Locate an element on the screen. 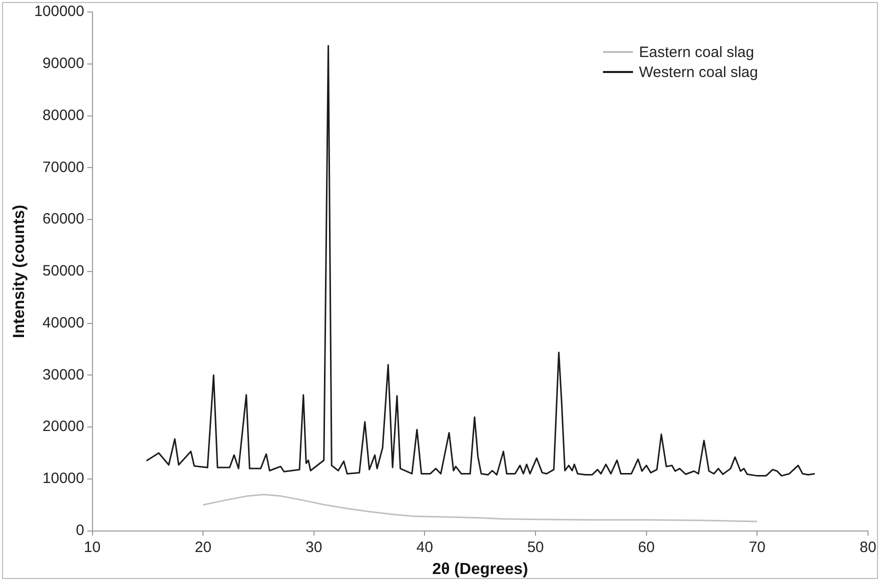 Image resolution: width=882 pixels, height=583 pixels. y-tick-label: 10000 is located at coordinates (63, 479).